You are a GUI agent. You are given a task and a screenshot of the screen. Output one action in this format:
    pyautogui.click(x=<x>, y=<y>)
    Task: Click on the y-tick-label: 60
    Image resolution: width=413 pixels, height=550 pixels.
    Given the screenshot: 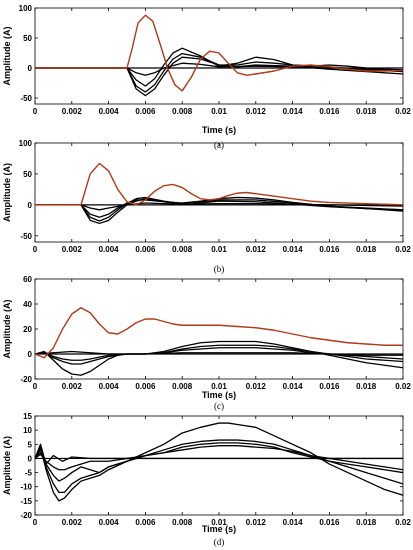 What is the action you would take?
    pyautogui.click(x=27, y=279)
    